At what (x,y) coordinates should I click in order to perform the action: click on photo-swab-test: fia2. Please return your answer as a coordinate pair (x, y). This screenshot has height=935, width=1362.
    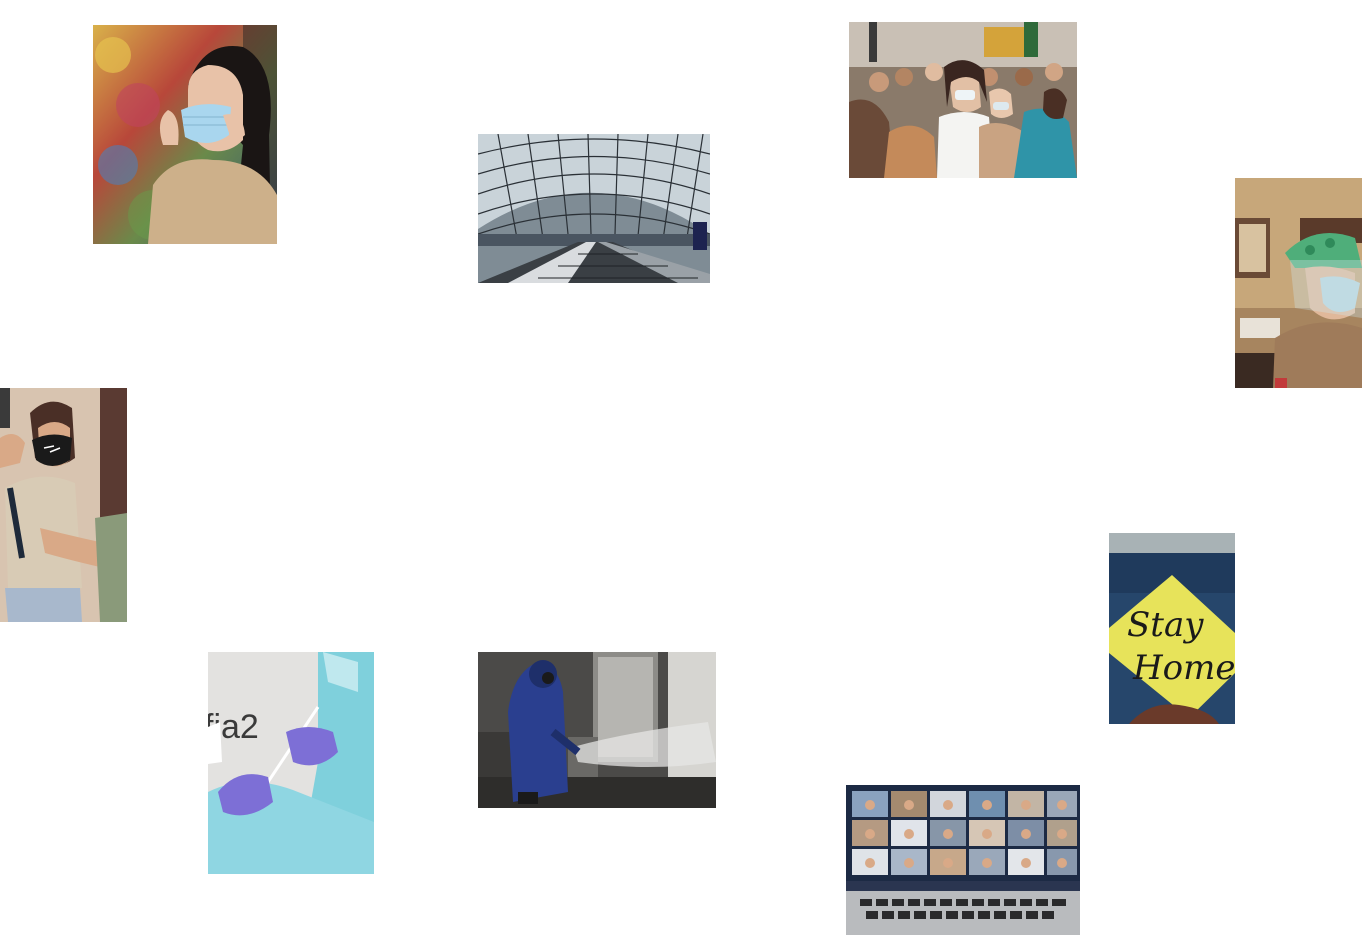
    Looking at the image, I should click on (291, 763).